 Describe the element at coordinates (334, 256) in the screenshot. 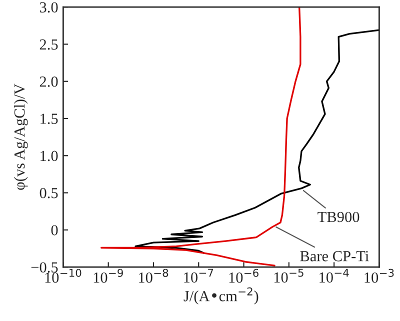

I see `annotation: Bare CP-Ti` at that location.